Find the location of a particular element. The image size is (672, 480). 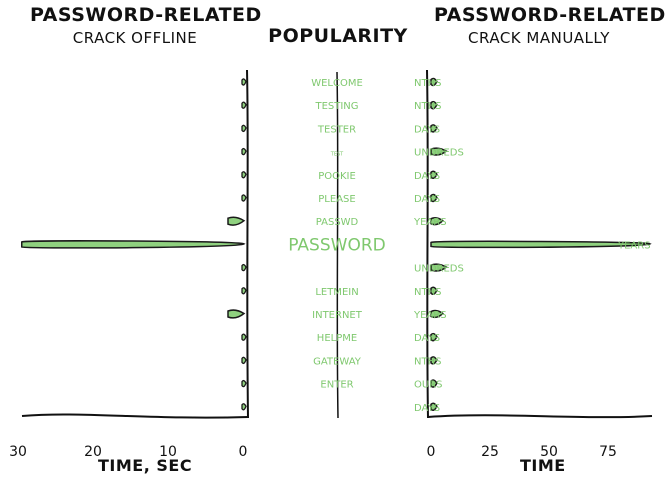

right-x-tick-label-4: 75 is located at coordinates (608, 452).